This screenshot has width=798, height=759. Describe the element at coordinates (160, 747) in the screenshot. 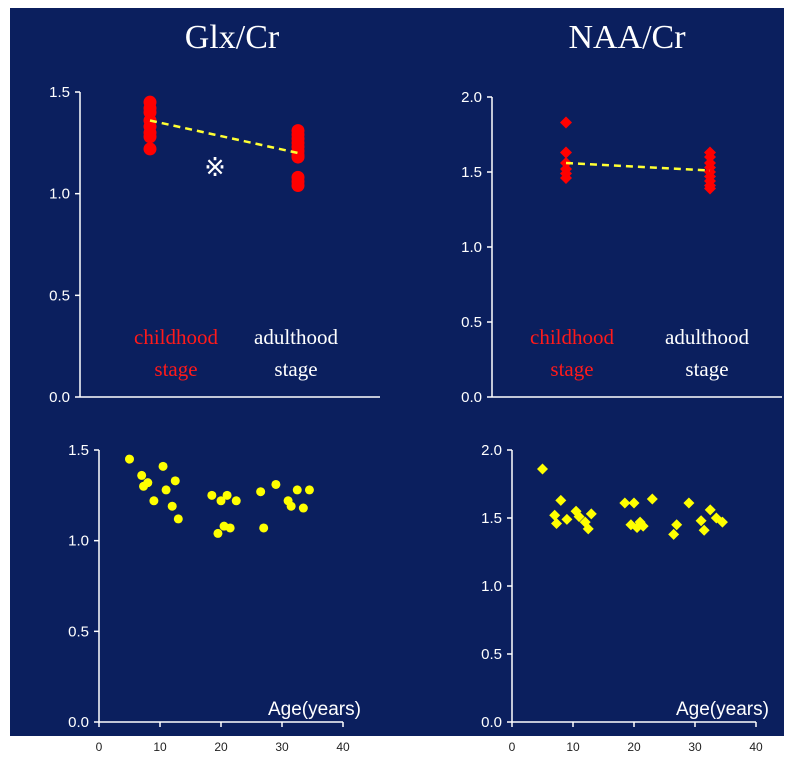

I see `glx-age-x-tick-label: 10` at that location.